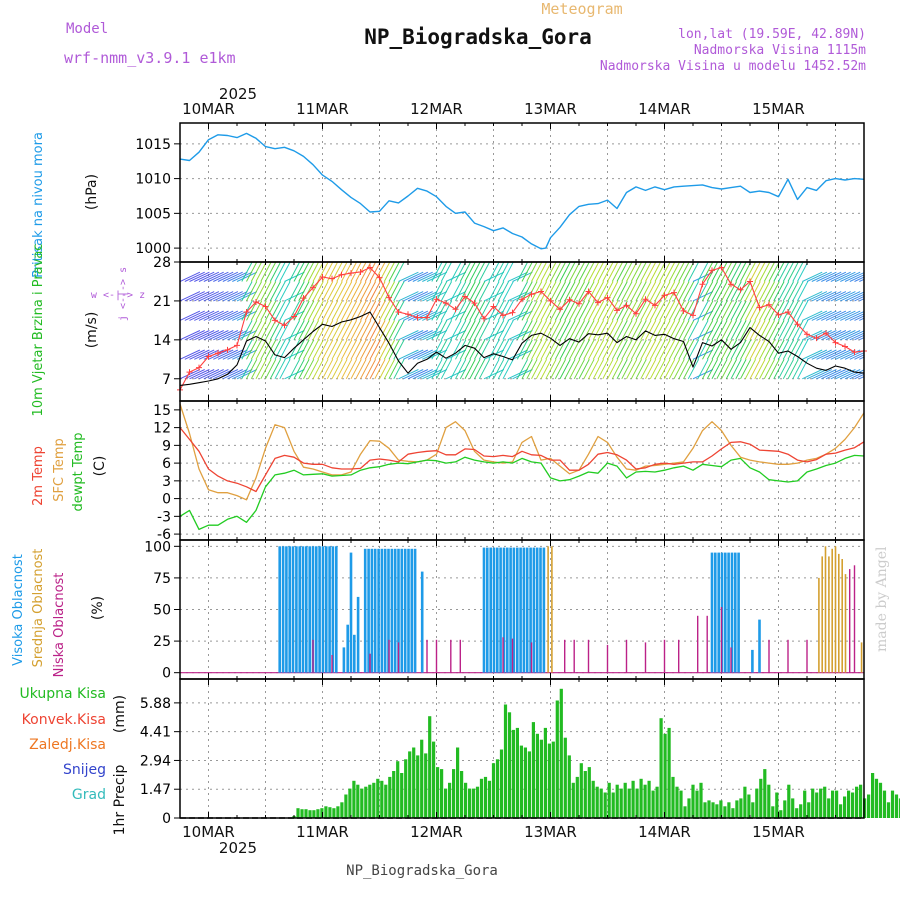  What do you see at coordinates (162, 411) in the screenshot?
I see `y-tick-label: 15` at bounding box center [162, 411].